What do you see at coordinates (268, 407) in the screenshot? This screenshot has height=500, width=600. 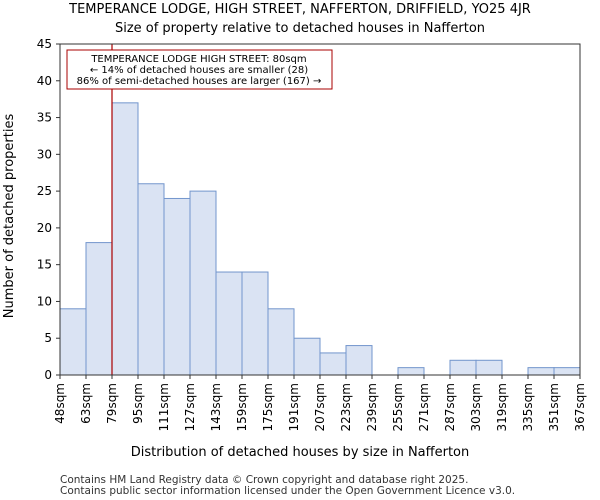 I see `x-tick-label: 175sqm` at bounding box center [268, 407].